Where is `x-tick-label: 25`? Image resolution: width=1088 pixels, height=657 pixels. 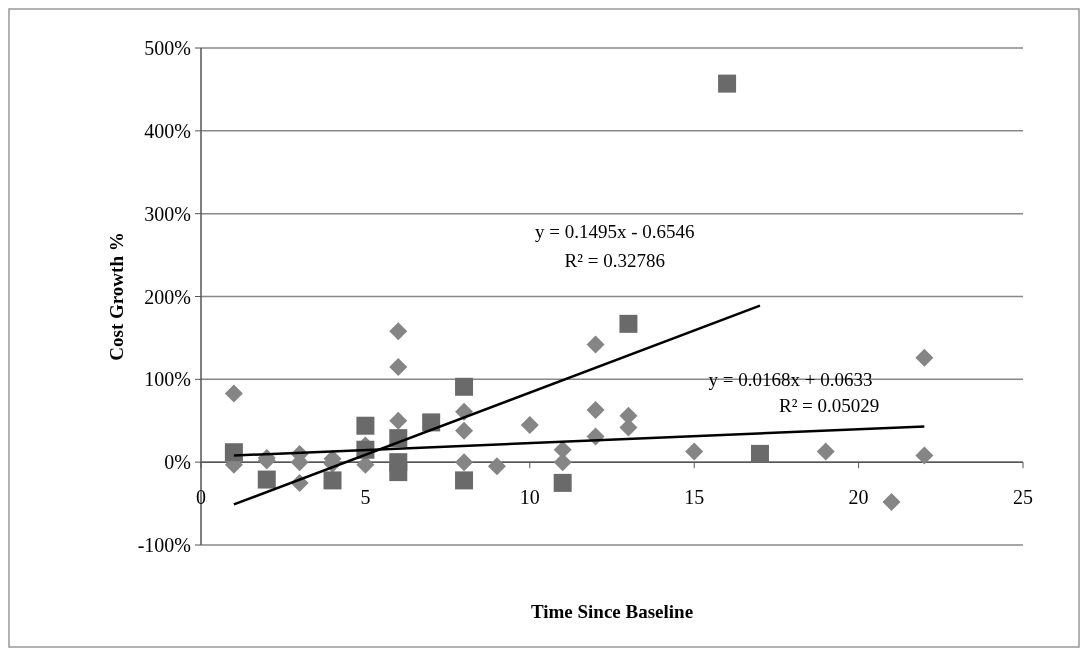
x-tick-label: 25 is located at coordinates (1023, 497).